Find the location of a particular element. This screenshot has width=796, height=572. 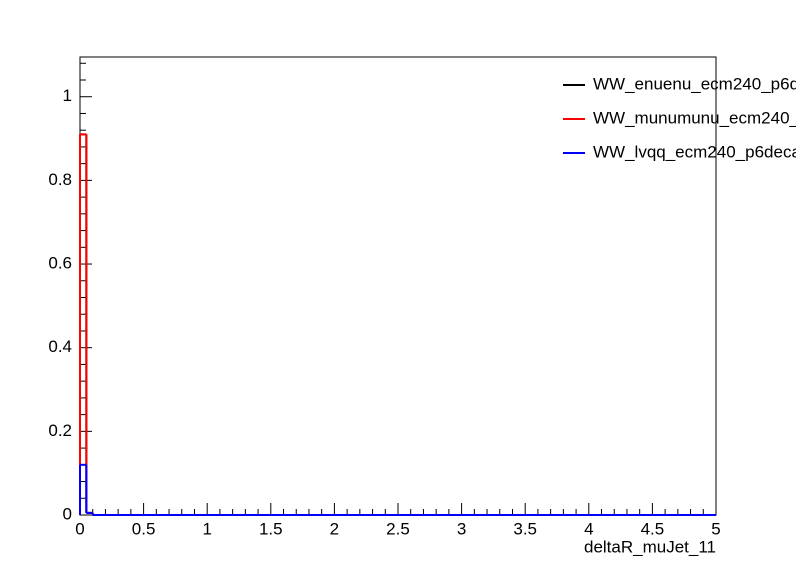

x-tick-label: 4 is located at coordinates (588, 528).